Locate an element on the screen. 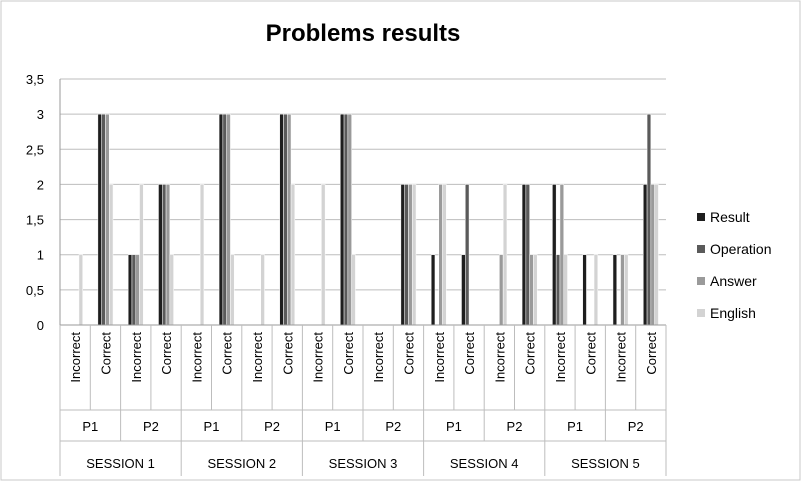  legend-label-answer: Answer is located at coordinates (733, 281).